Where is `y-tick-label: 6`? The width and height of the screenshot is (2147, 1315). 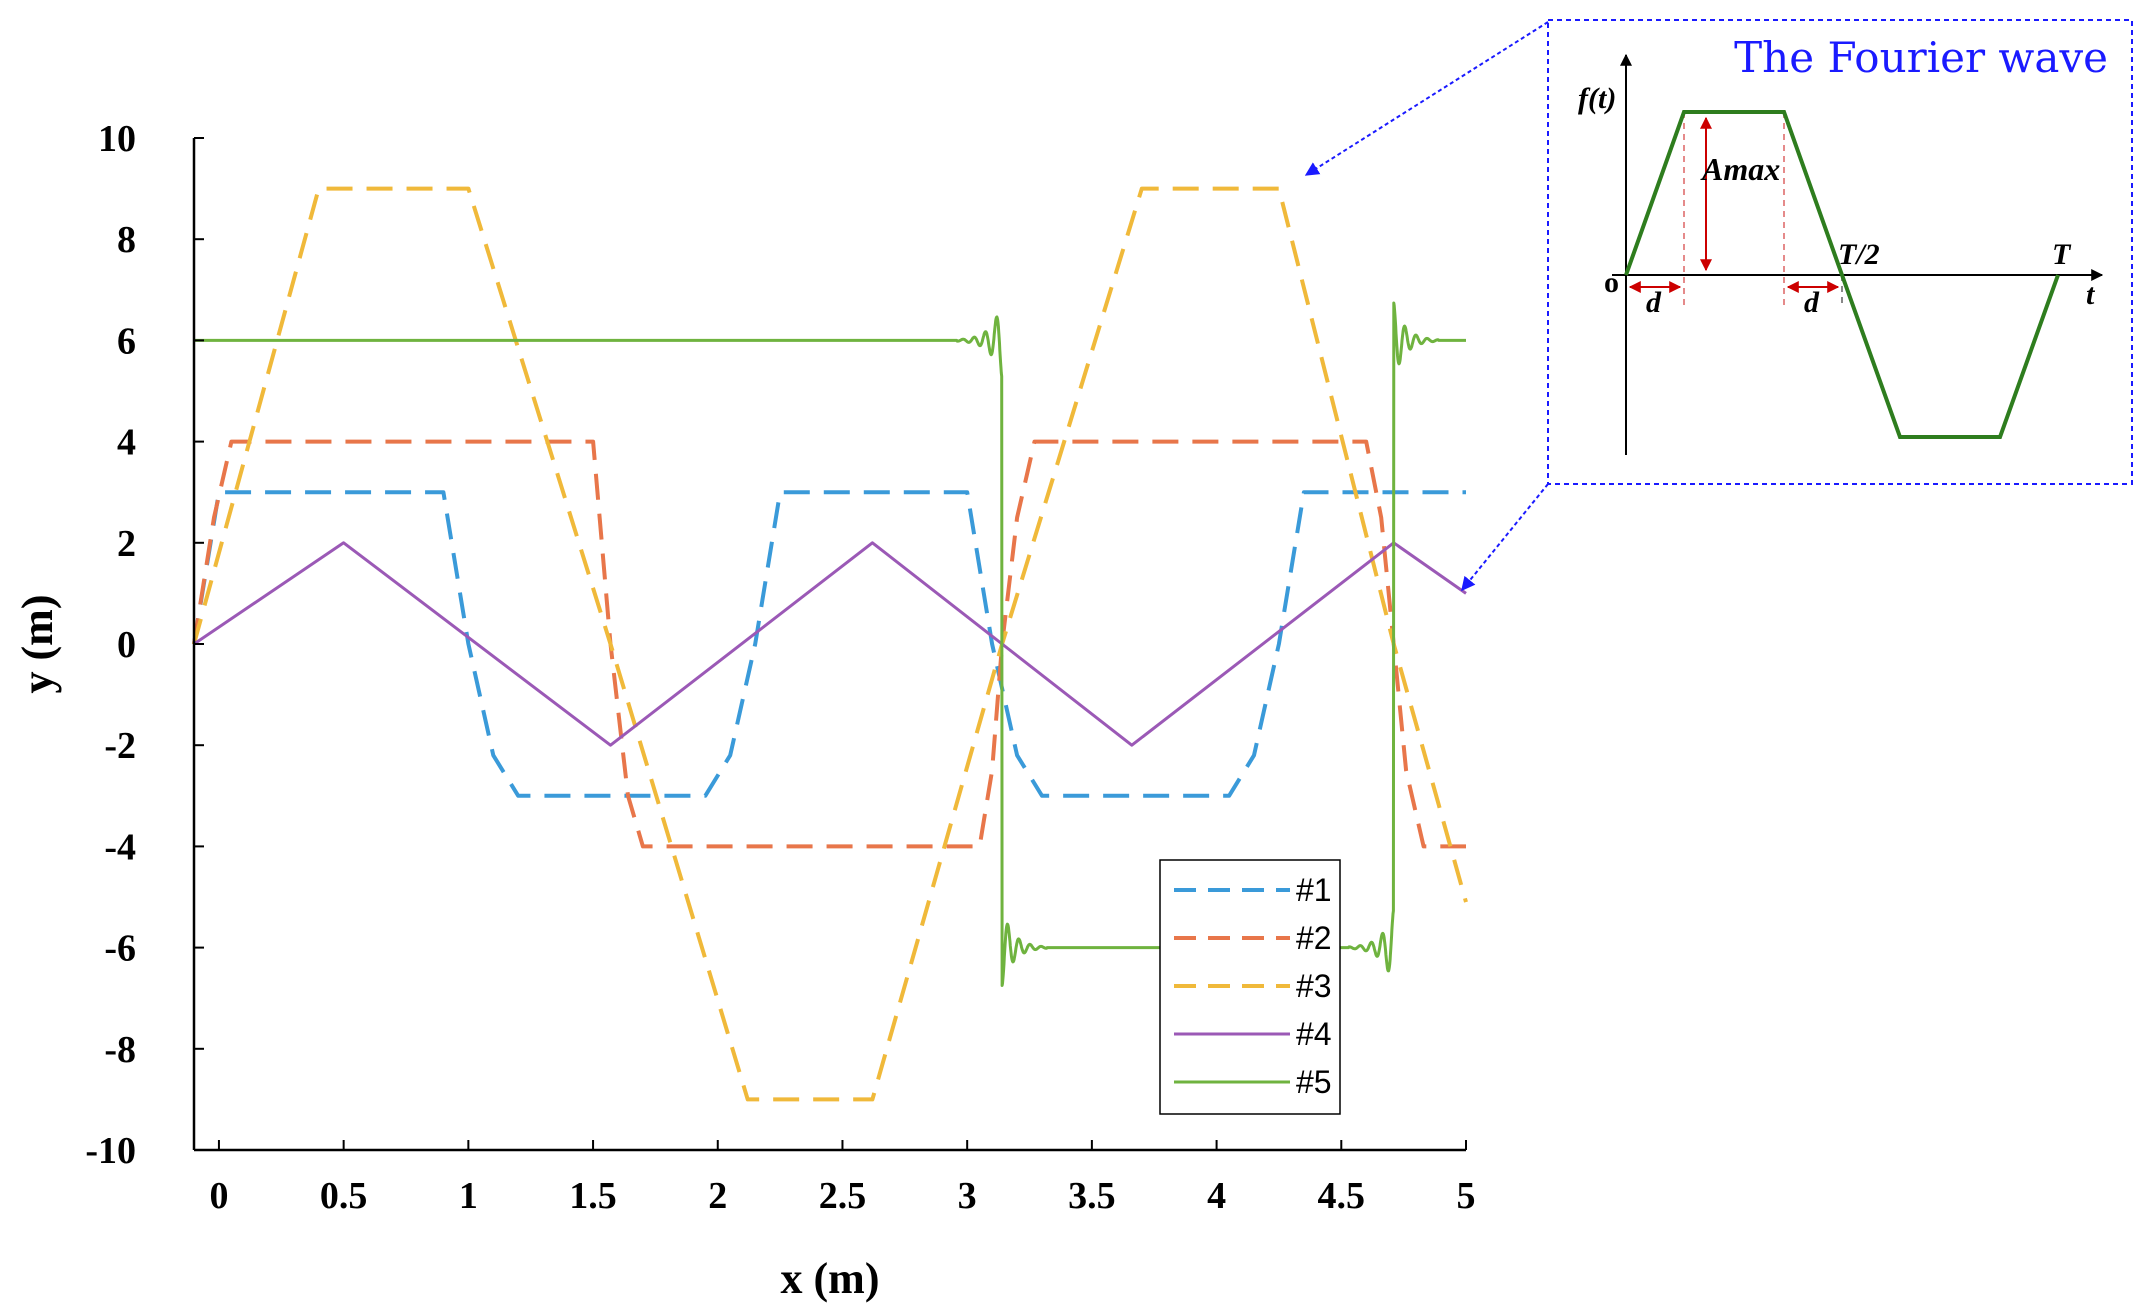
y-tick-label: 6 is located at coordinates (126, 341).